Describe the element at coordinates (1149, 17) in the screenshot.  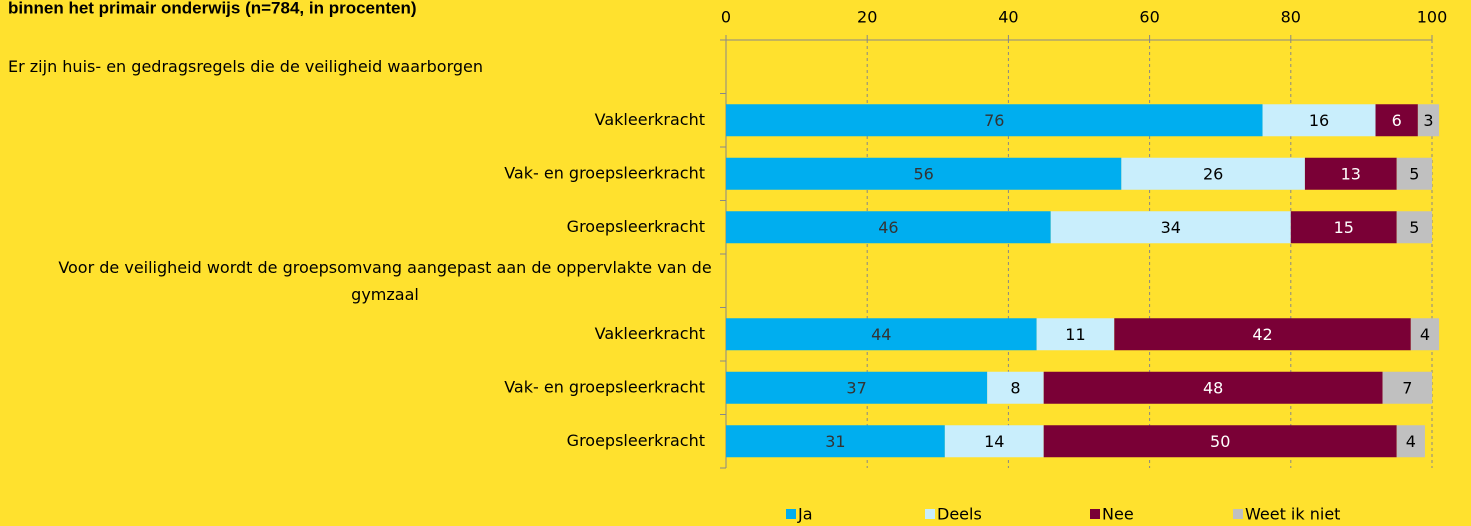
I see `x-tick-label: 60` at that location.